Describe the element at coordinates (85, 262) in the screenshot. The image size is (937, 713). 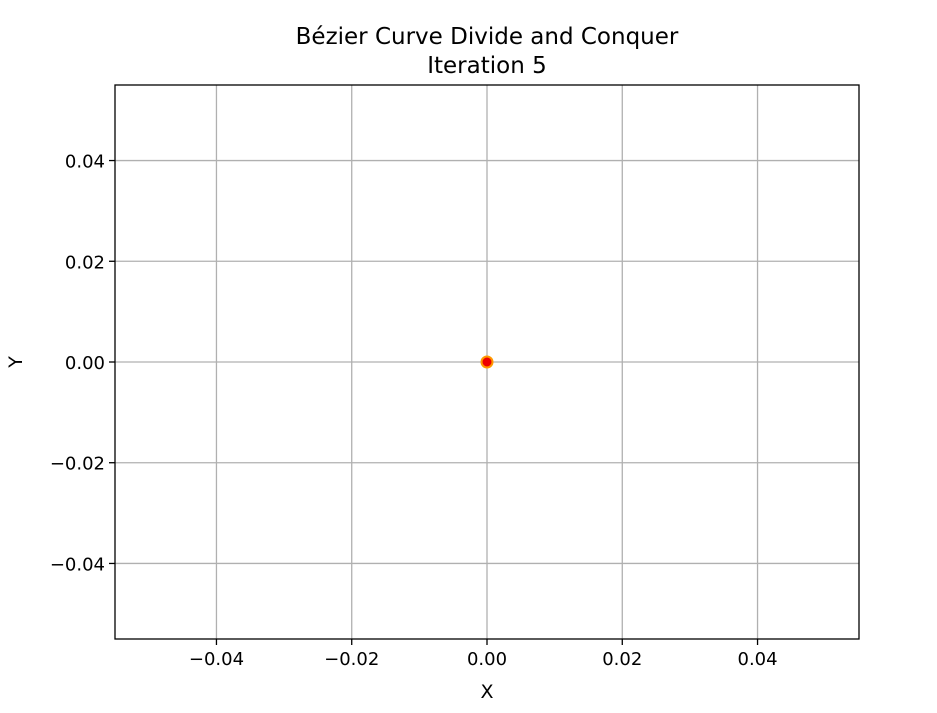
I see `y-tick-label: 0.02` at that location.